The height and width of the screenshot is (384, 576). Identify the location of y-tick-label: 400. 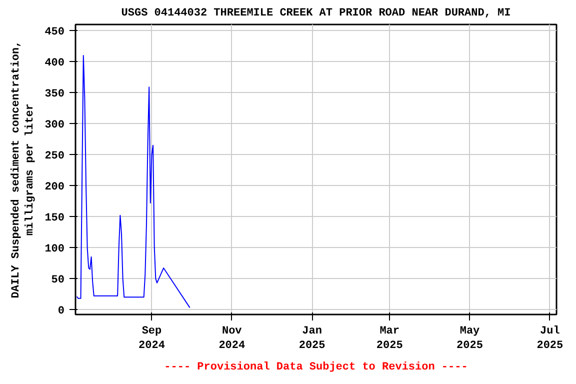
(54, 64).